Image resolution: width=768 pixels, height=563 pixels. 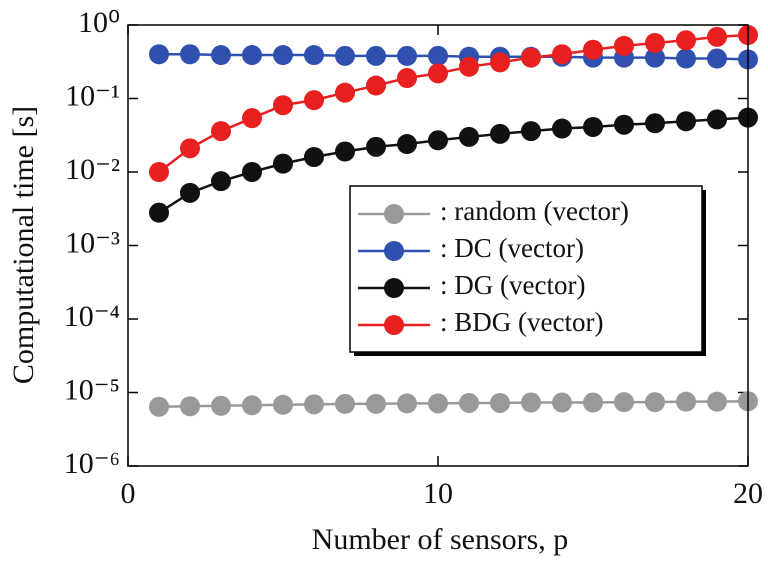 I want to click on y-tick-label: 10⁻¹, so click(x=92, y=95).